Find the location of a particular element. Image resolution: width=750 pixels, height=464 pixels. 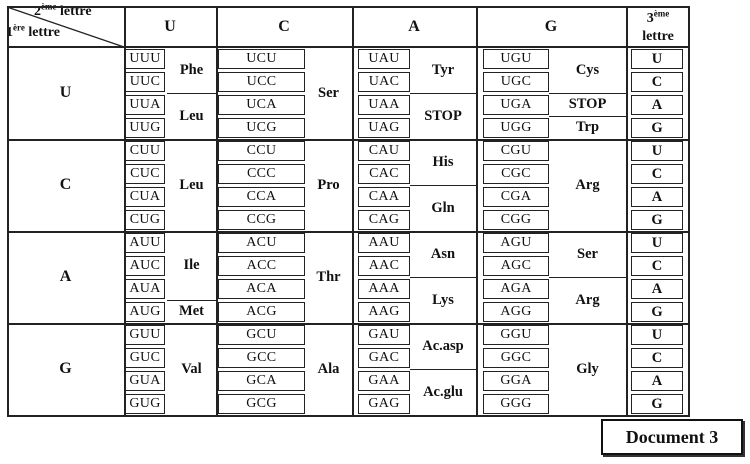

amino-acid-ala: Ala is located at coordinates (328, 368).